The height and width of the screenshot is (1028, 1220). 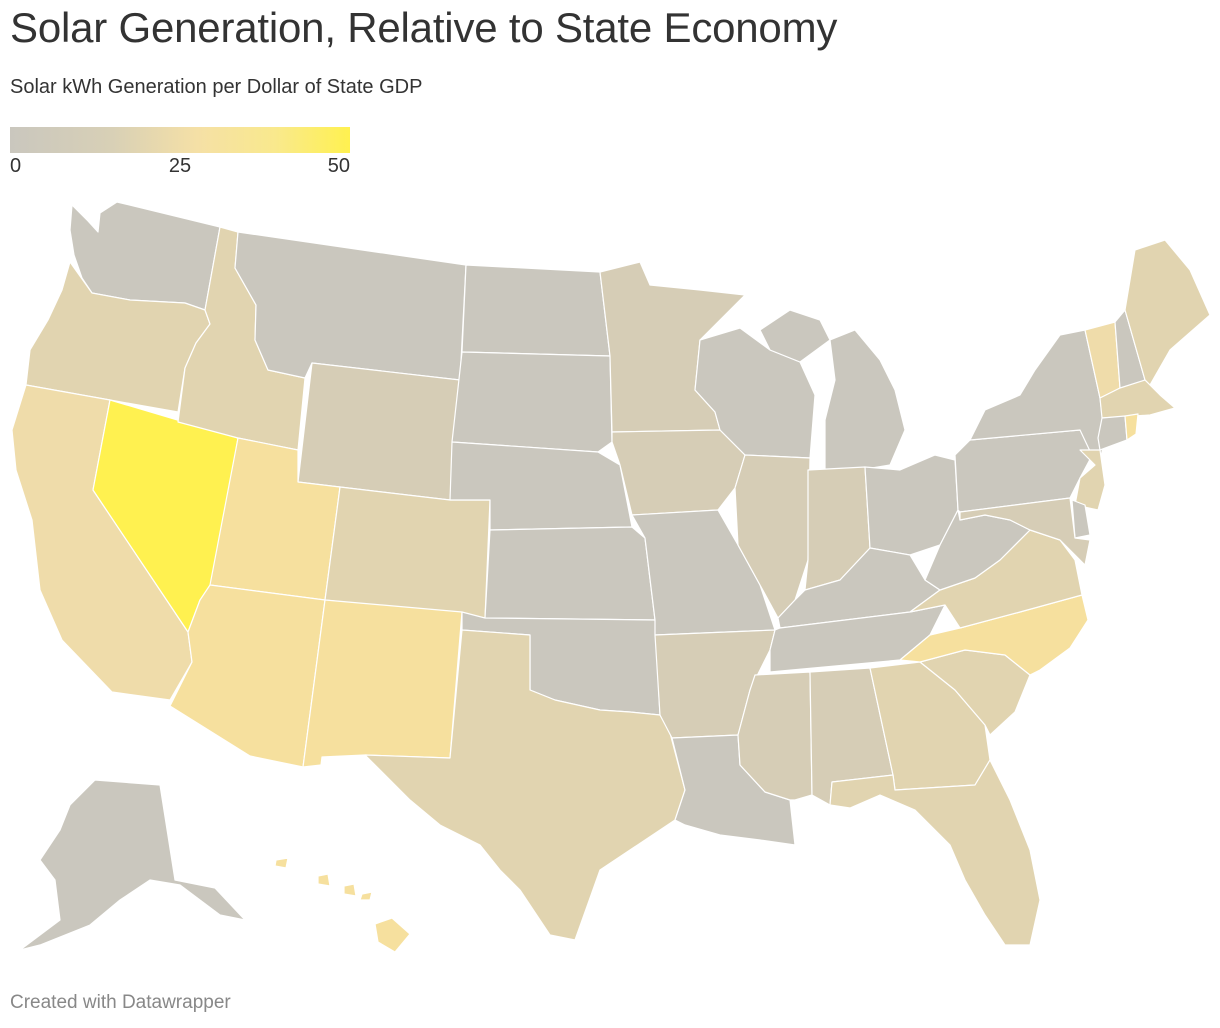 I want to click on state-ak, so click(x=132, y=865).